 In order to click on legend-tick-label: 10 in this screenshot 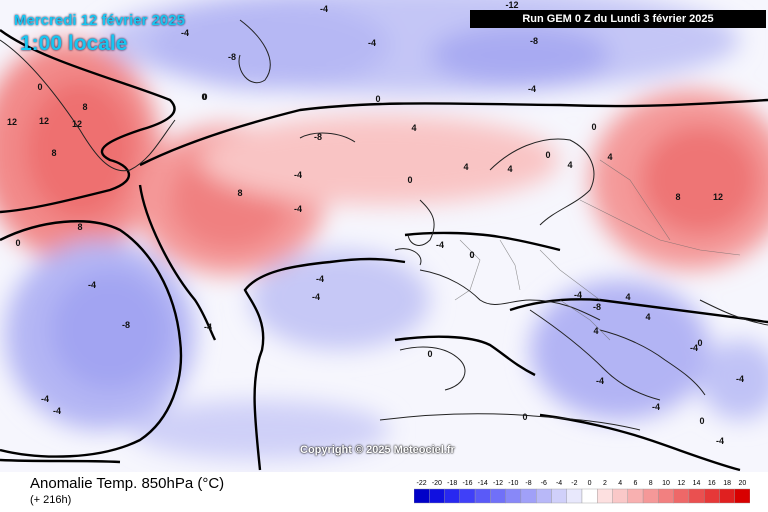, I will do `click(666, 483)`.